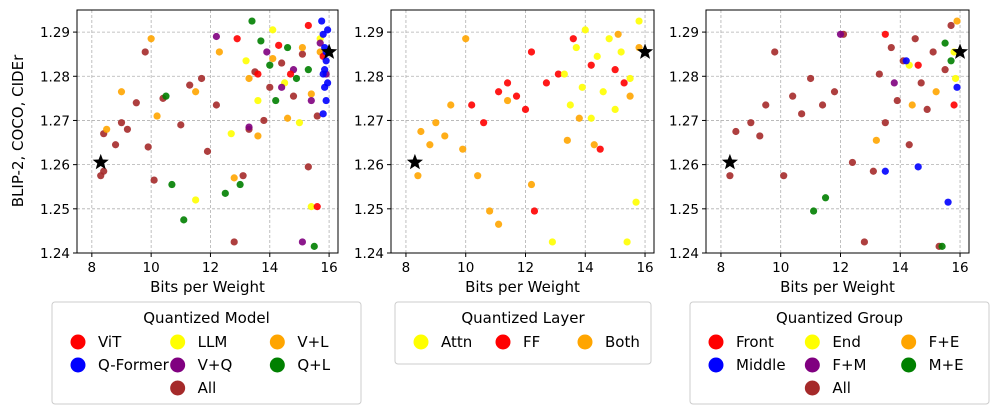  I want to click on legend-entry-end: End, so click(832, 342).